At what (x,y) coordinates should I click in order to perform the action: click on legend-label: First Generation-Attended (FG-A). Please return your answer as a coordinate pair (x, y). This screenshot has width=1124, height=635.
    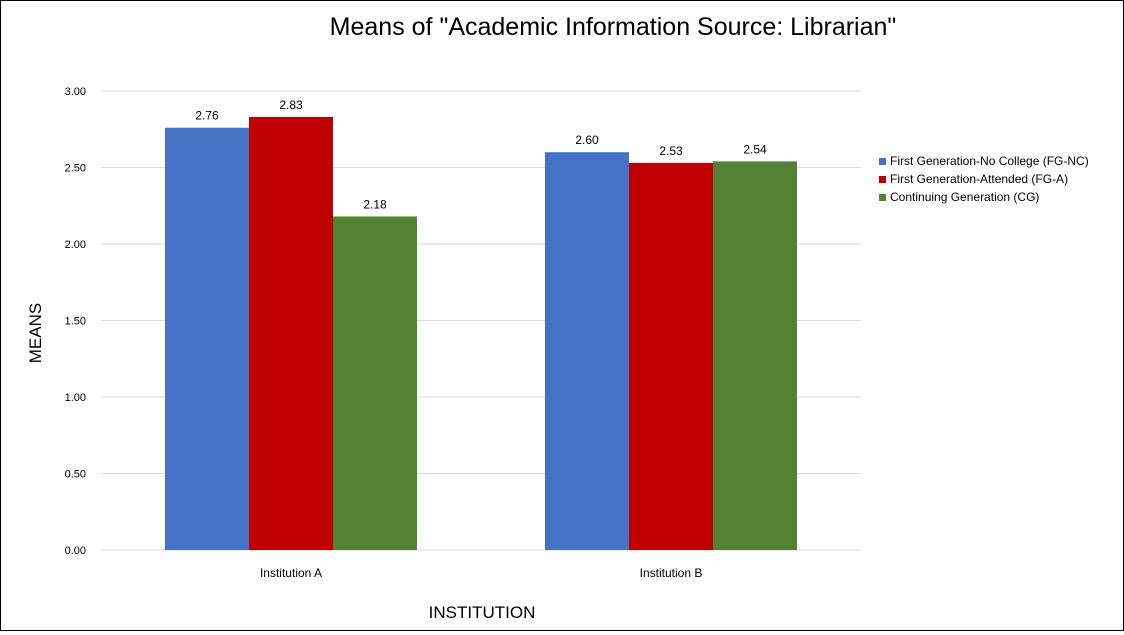
    Looking at the image, I should click on (979, 179).